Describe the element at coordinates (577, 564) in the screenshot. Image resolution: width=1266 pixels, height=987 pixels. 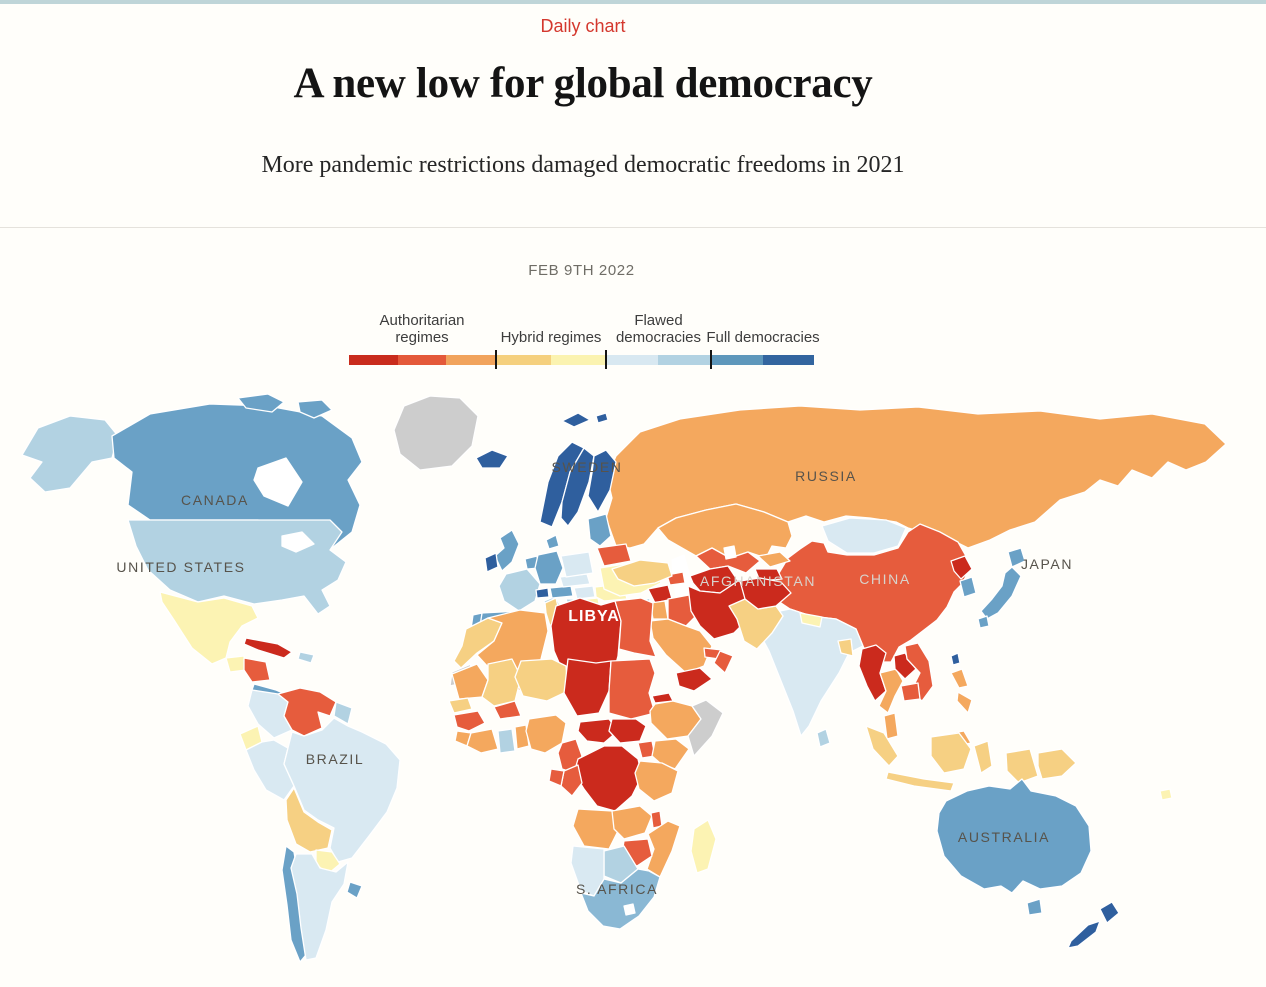
I see `map-region-poland` at that location.